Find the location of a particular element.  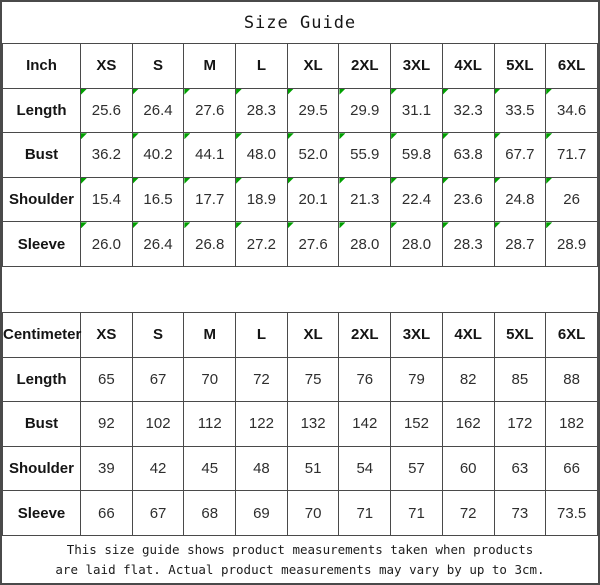

size-header-cell: XL is located at coordinates (313, 66).